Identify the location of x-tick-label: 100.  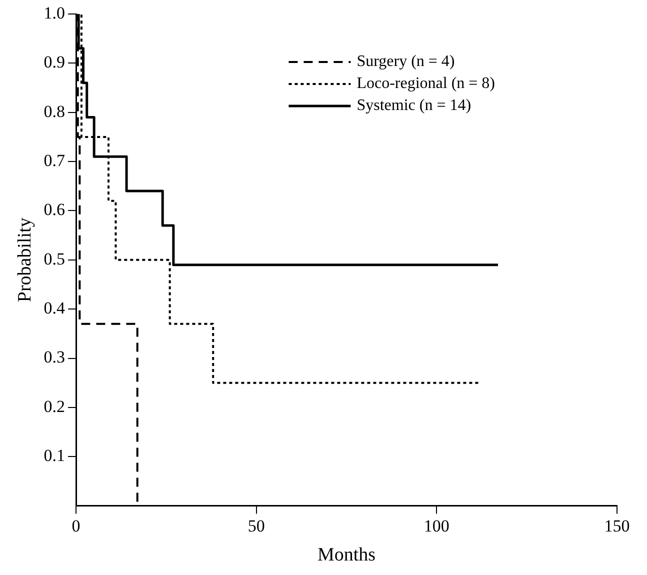
(437, 526).